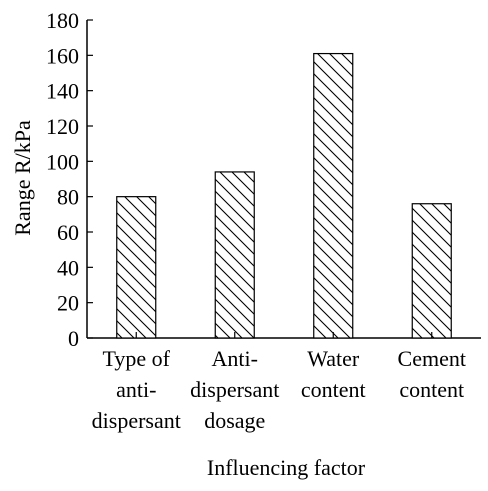  I want to click on y-tick-label: 100, so click(62, 161).